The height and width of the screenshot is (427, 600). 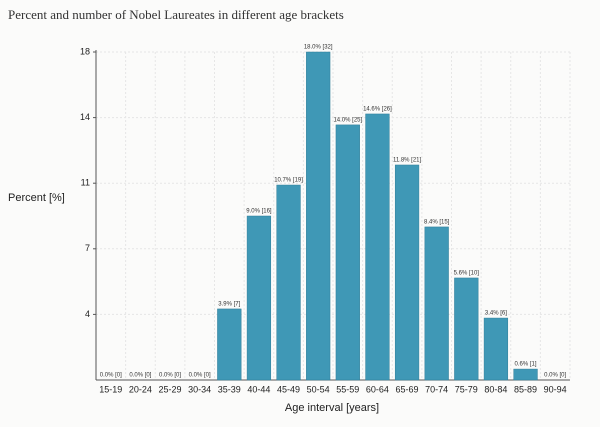 I want to click on x-tick-label: 50-54, so click(x=318, y=389).